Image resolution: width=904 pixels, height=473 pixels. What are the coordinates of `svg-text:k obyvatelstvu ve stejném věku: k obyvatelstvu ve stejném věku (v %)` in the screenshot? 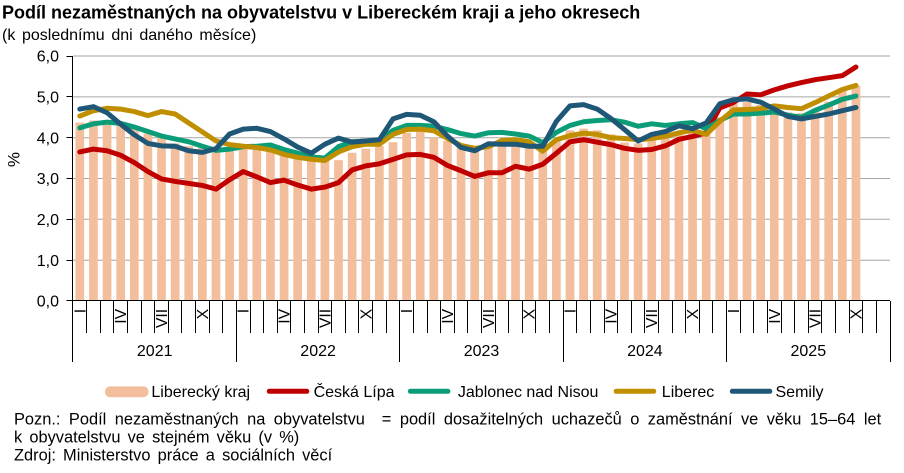 It's located at (156, 438).